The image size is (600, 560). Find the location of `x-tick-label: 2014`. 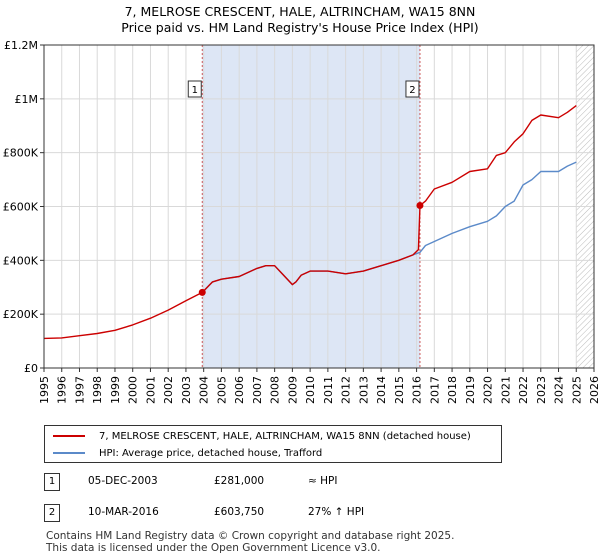

x-tick-label: 2014 is located at coordinates (381, 390).